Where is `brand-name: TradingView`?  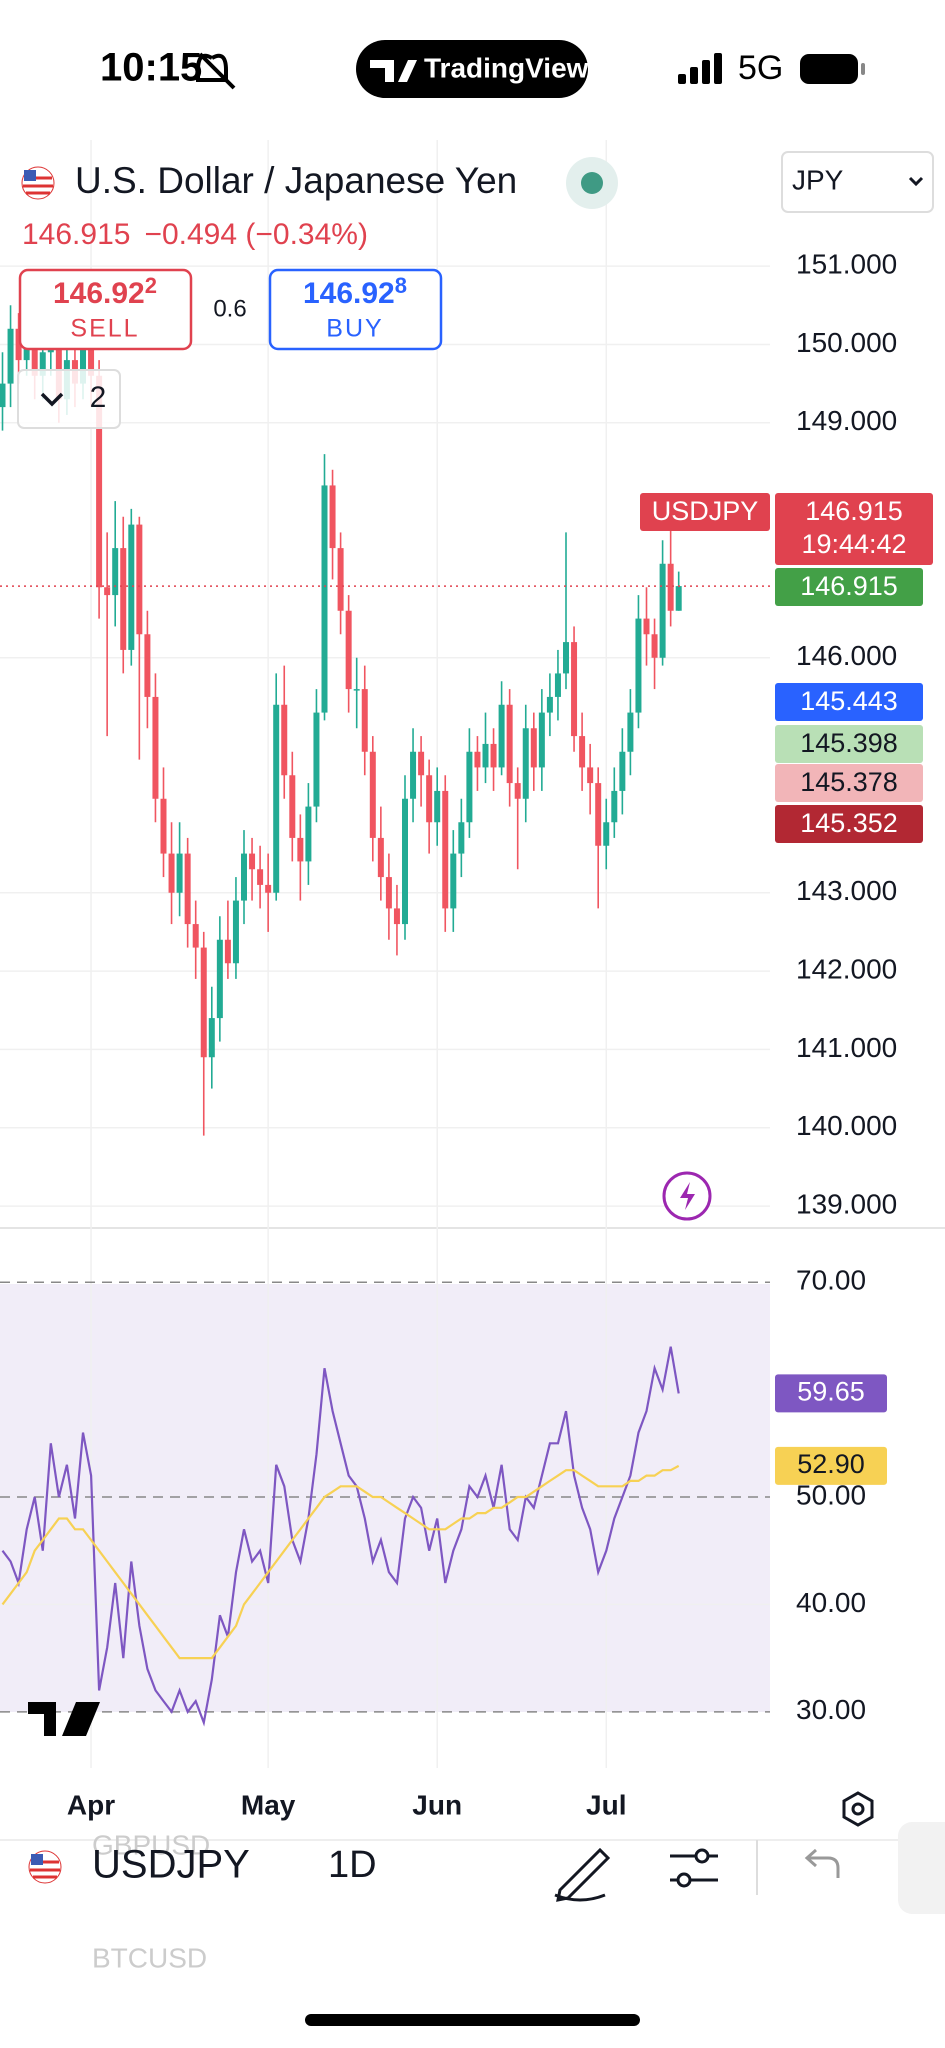
brand-name: TradingView is located at coordinates (506, 67).